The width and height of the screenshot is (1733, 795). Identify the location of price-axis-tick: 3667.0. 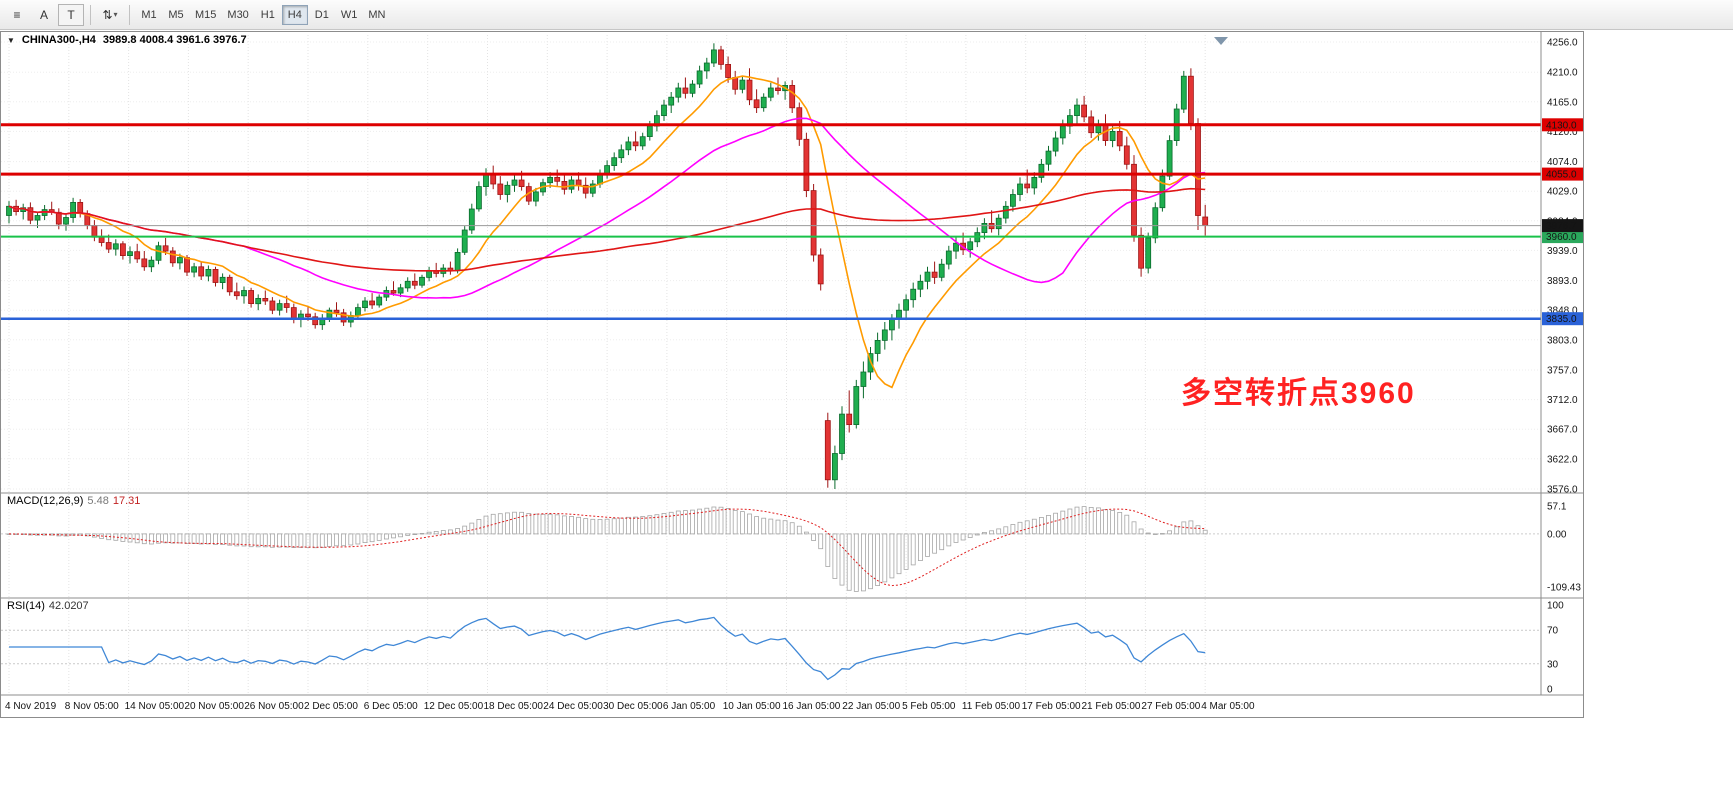
(1562, 430).